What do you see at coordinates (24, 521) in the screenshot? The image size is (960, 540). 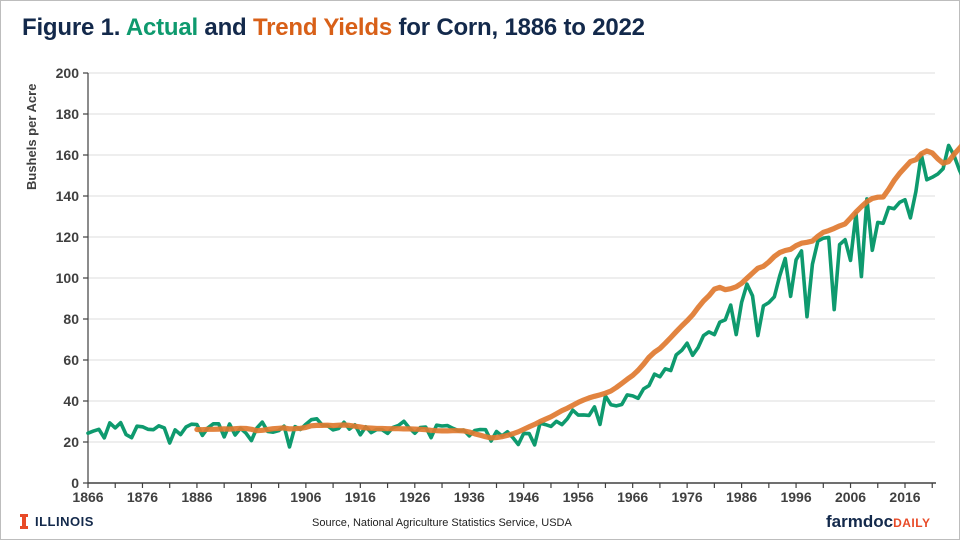 I see `block-i-icon` at bounding box center [24, 521].